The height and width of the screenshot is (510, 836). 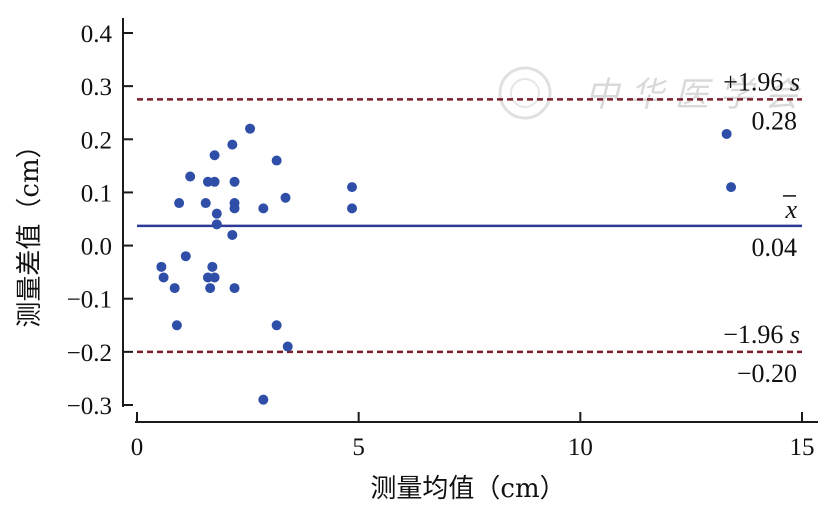 I want to click on reference-line-label: +1.96 s, so click(x=761, y=81).